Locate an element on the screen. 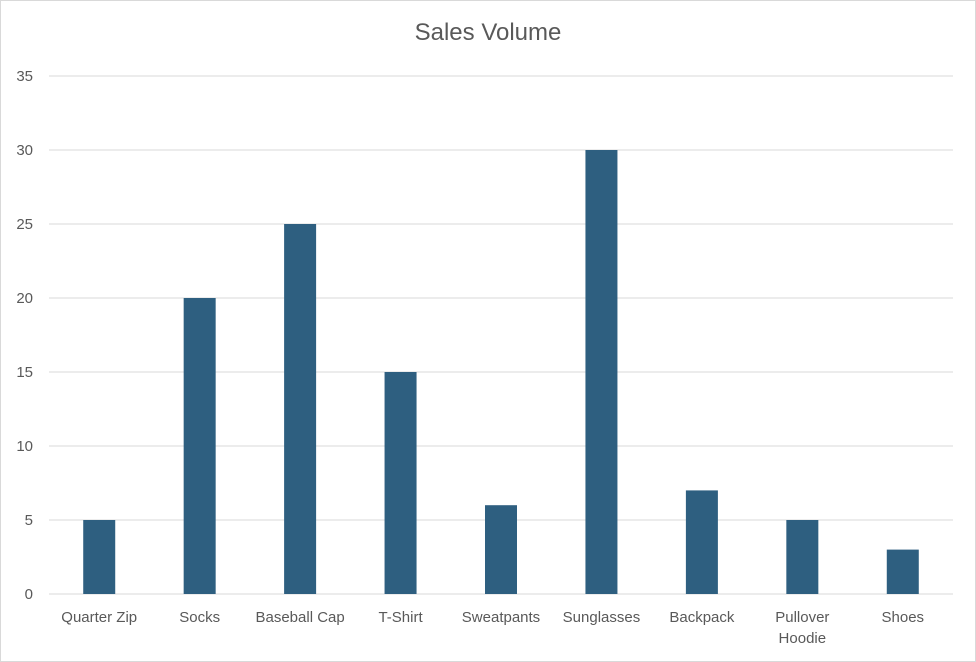 This screenshot has height=662, width=976. x-tick-label: Pullover Hoodie is located at coordinates (802, 628).